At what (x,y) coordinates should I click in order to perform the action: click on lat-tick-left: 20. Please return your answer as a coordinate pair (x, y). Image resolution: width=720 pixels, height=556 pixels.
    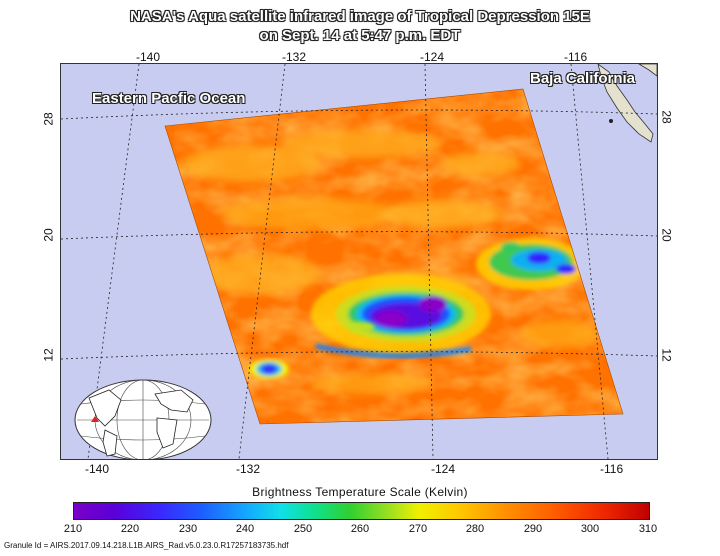
    Looking at the image, I should click on (48, 235).